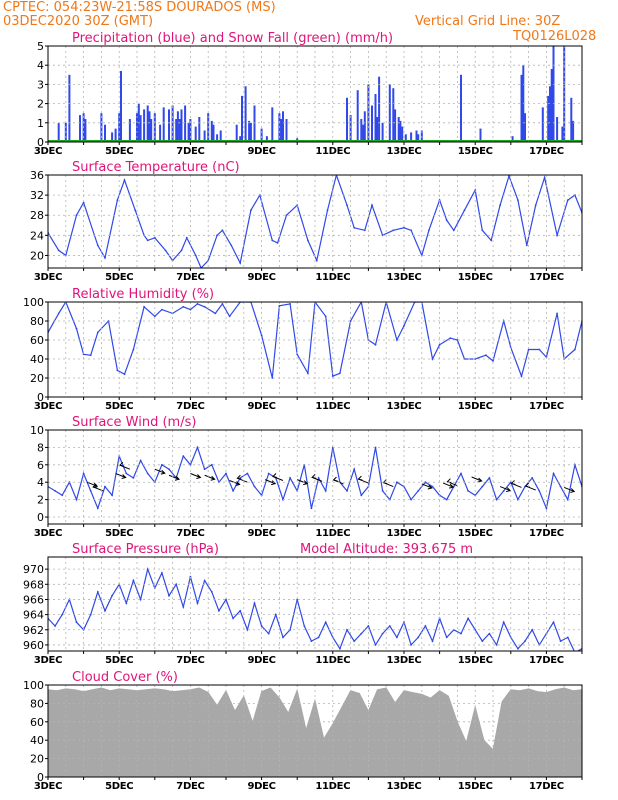 This screenshot has width=618, height=800. What do you see at coordinates (37, 740) in the screenshot?
I see `y-tick-label: 40` at bounding box center [37, 740].